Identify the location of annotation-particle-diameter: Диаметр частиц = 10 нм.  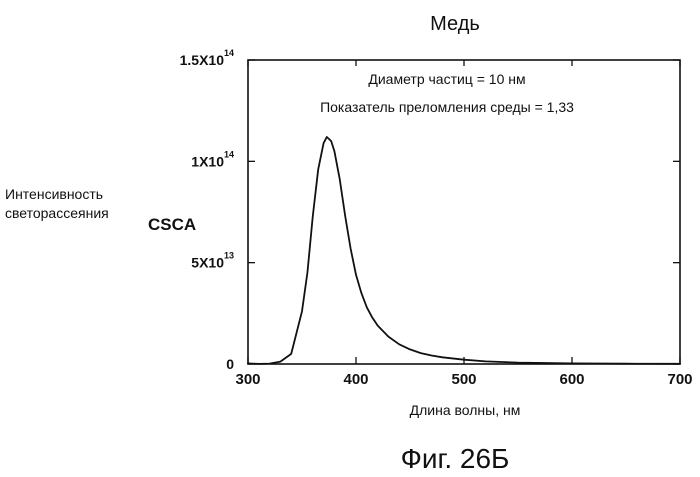
(446, 79).